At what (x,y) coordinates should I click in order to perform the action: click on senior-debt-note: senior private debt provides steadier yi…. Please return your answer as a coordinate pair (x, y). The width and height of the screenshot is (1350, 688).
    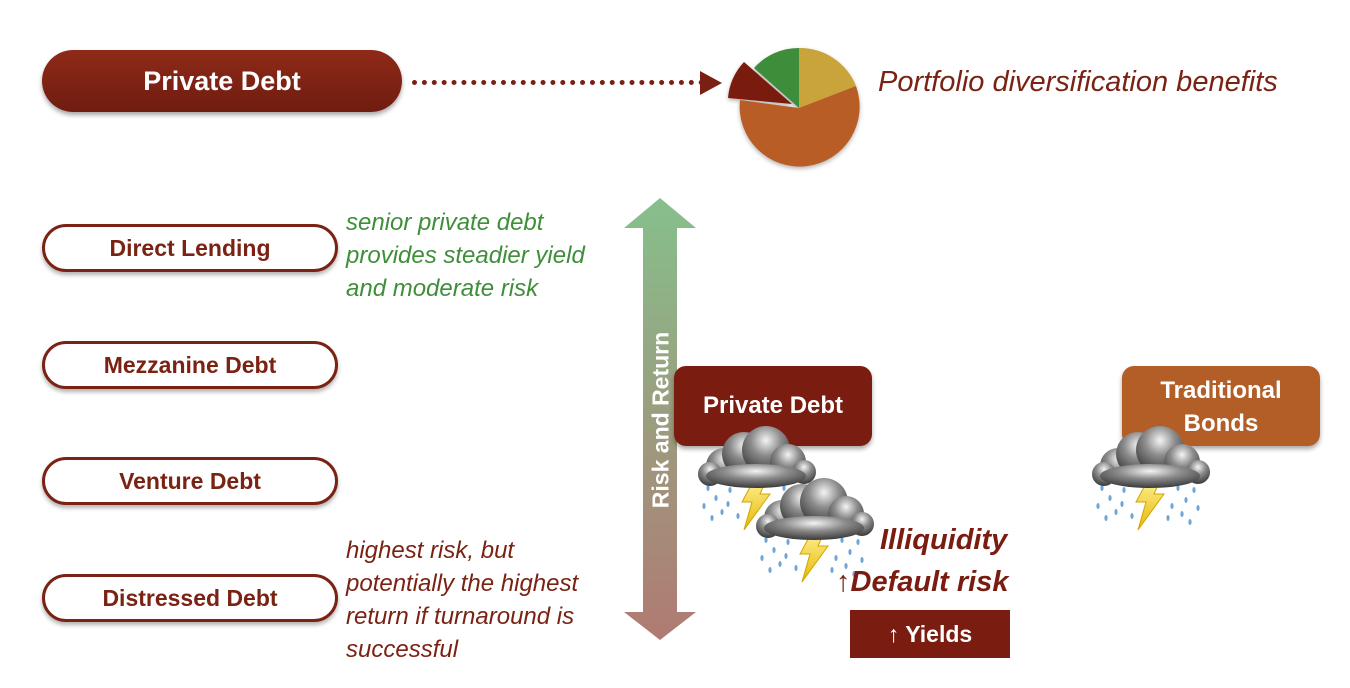
    Looking at the image, I should click on (465, 255).